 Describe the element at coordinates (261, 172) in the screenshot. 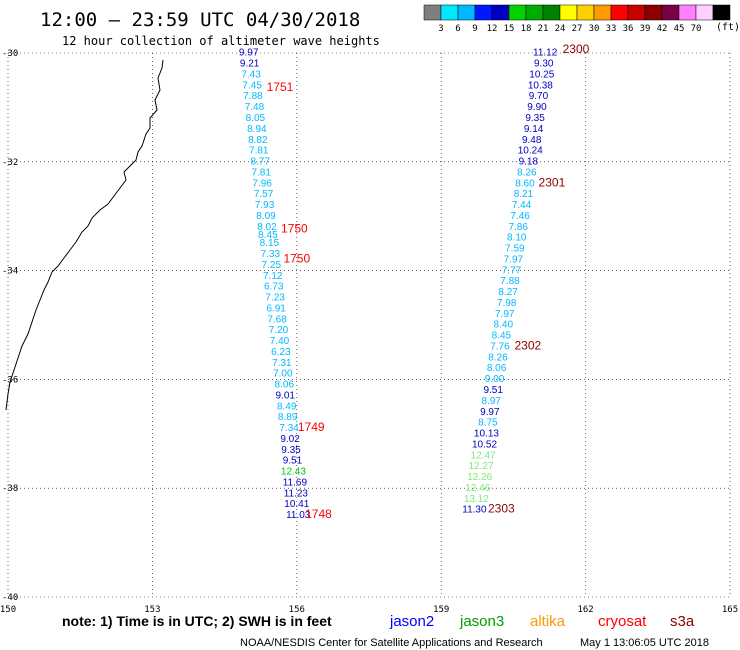

I see `wave-height-value: 7.81` at that location.